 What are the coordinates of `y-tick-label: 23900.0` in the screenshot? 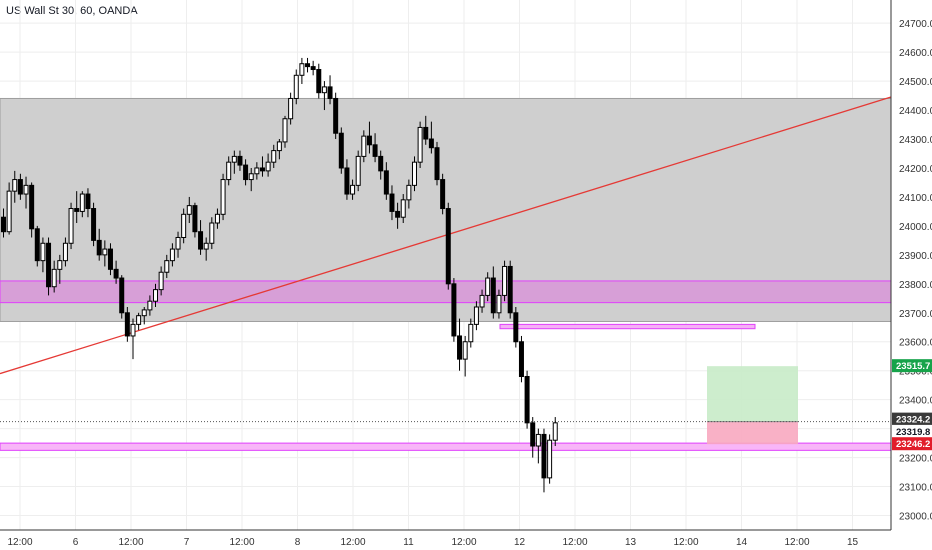 It's located at (915, 256).